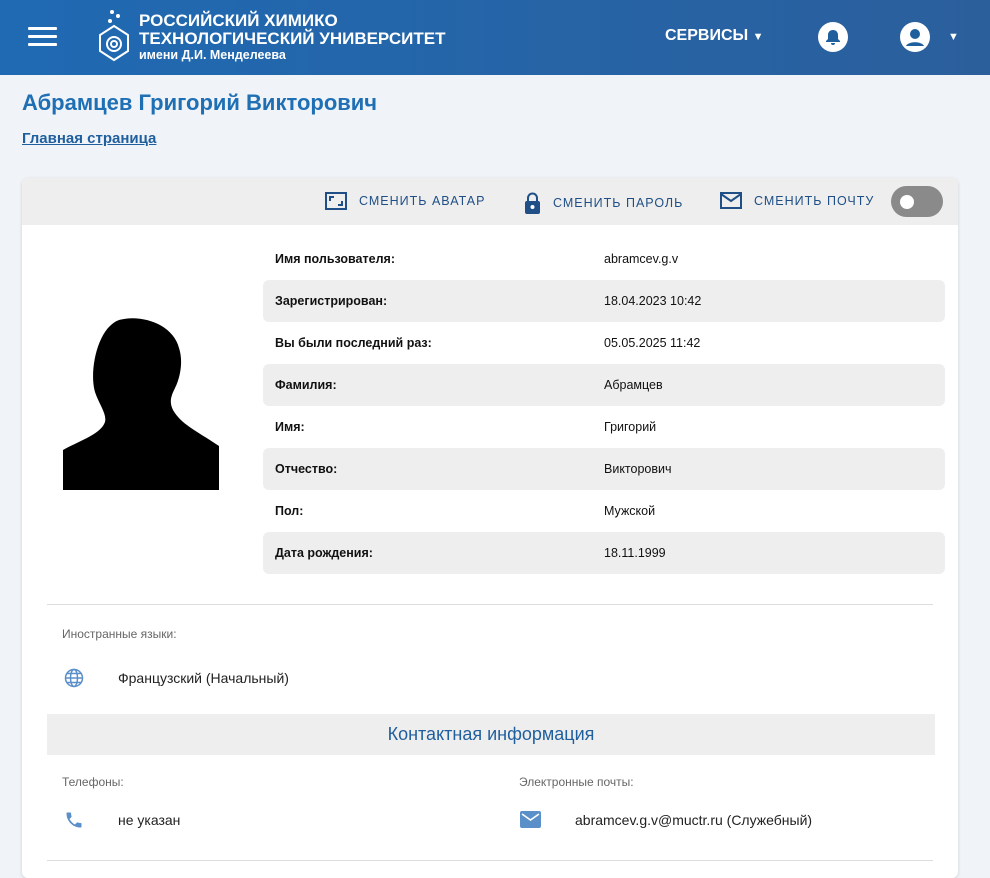 The height and width of the screenshot is (878, 990). What do you see at coordinates (633, 385) in the screenshot?
I see `field-value: Абрамцев` at bounding box center [633, 385].